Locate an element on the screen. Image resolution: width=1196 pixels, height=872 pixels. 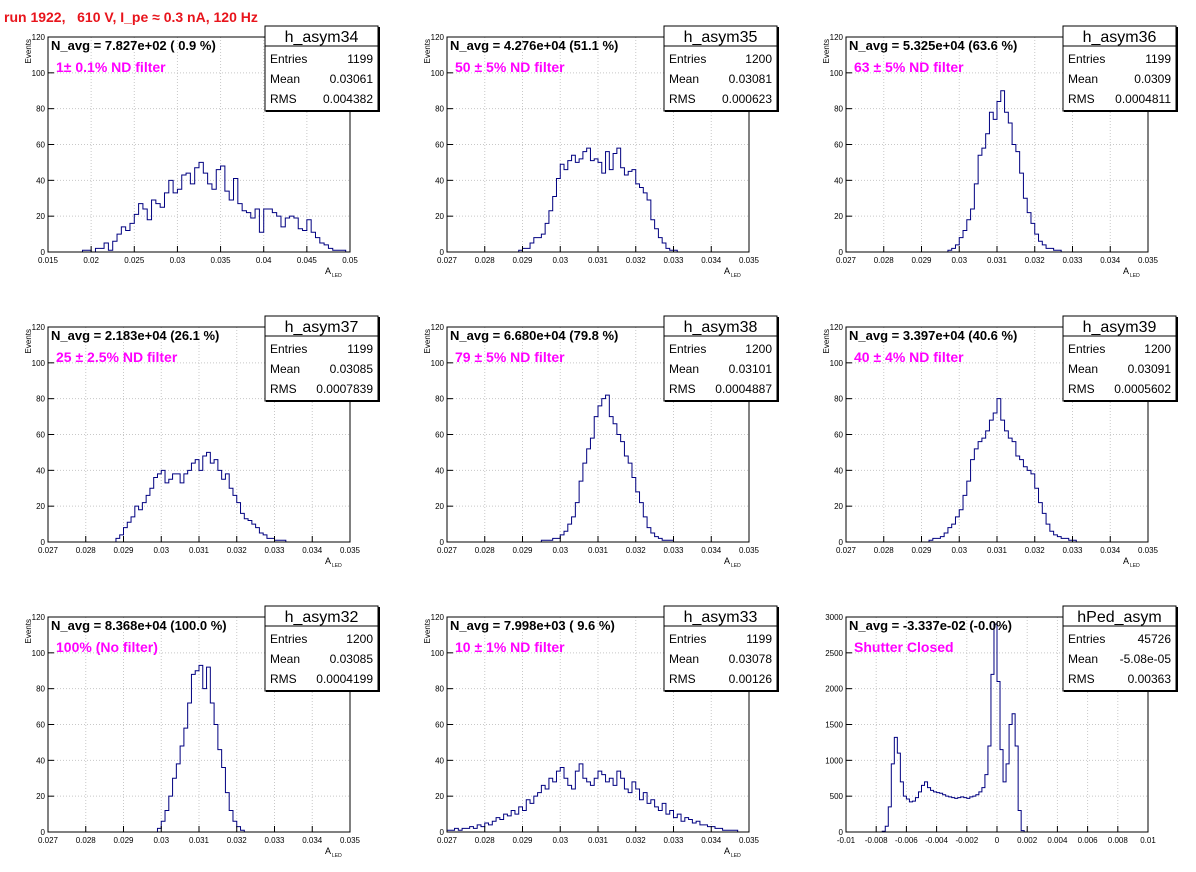
y-tick-label: 1500 is located at coordinates (834, 725).